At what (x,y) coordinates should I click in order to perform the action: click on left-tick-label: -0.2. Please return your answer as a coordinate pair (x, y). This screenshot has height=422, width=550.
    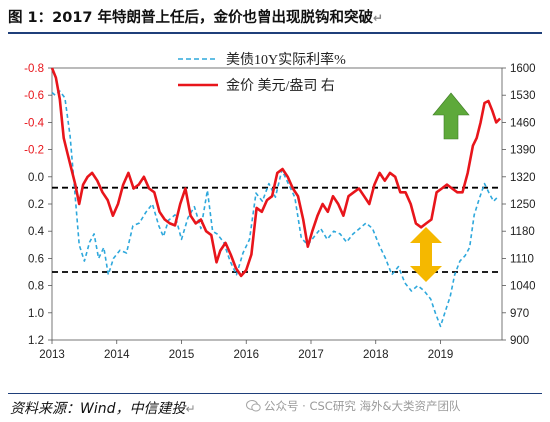
    Looking at the image, I should click on (34, 151).